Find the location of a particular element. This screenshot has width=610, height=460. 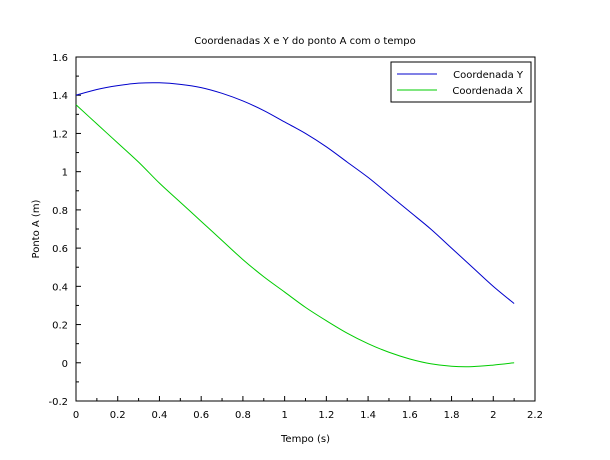

x-axis: 0 0.2 0.4 0.6 0.8 1 1.2 1.4 1.6 1.8 2 2.2 is located at coordinates (308, 408).